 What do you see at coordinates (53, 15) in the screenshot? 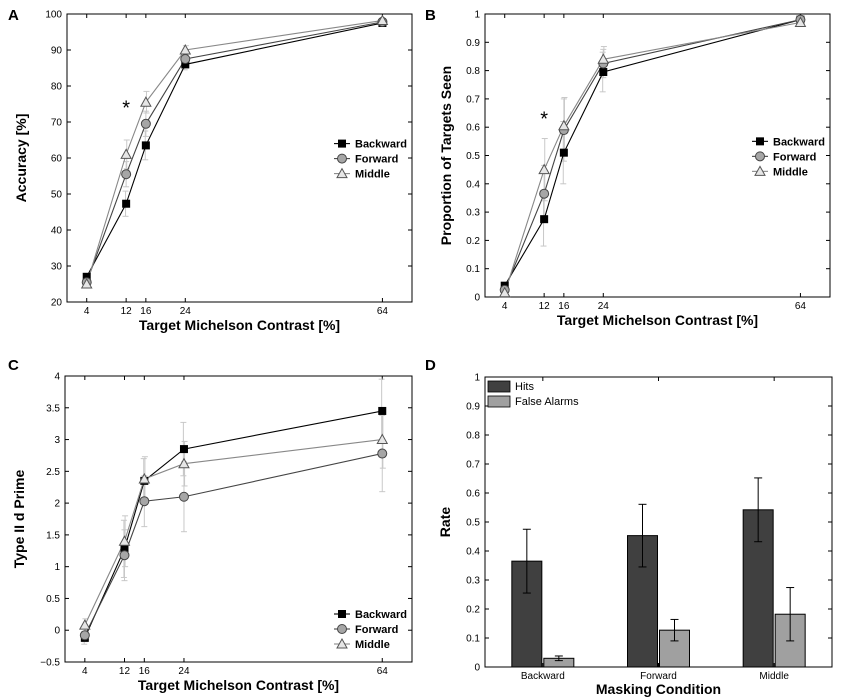
I see `y-tick-label: 100` at bounding box center [53, 15].